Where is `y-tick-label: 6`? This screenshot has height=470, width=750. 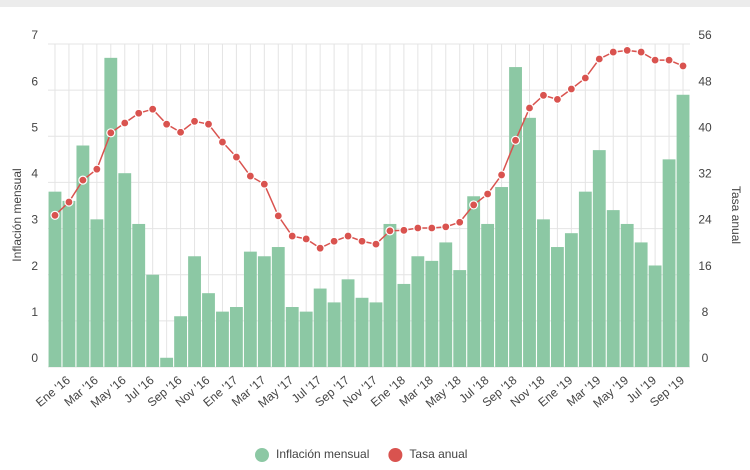 y-tick-label: 6 is located at coordinates (34, 81).